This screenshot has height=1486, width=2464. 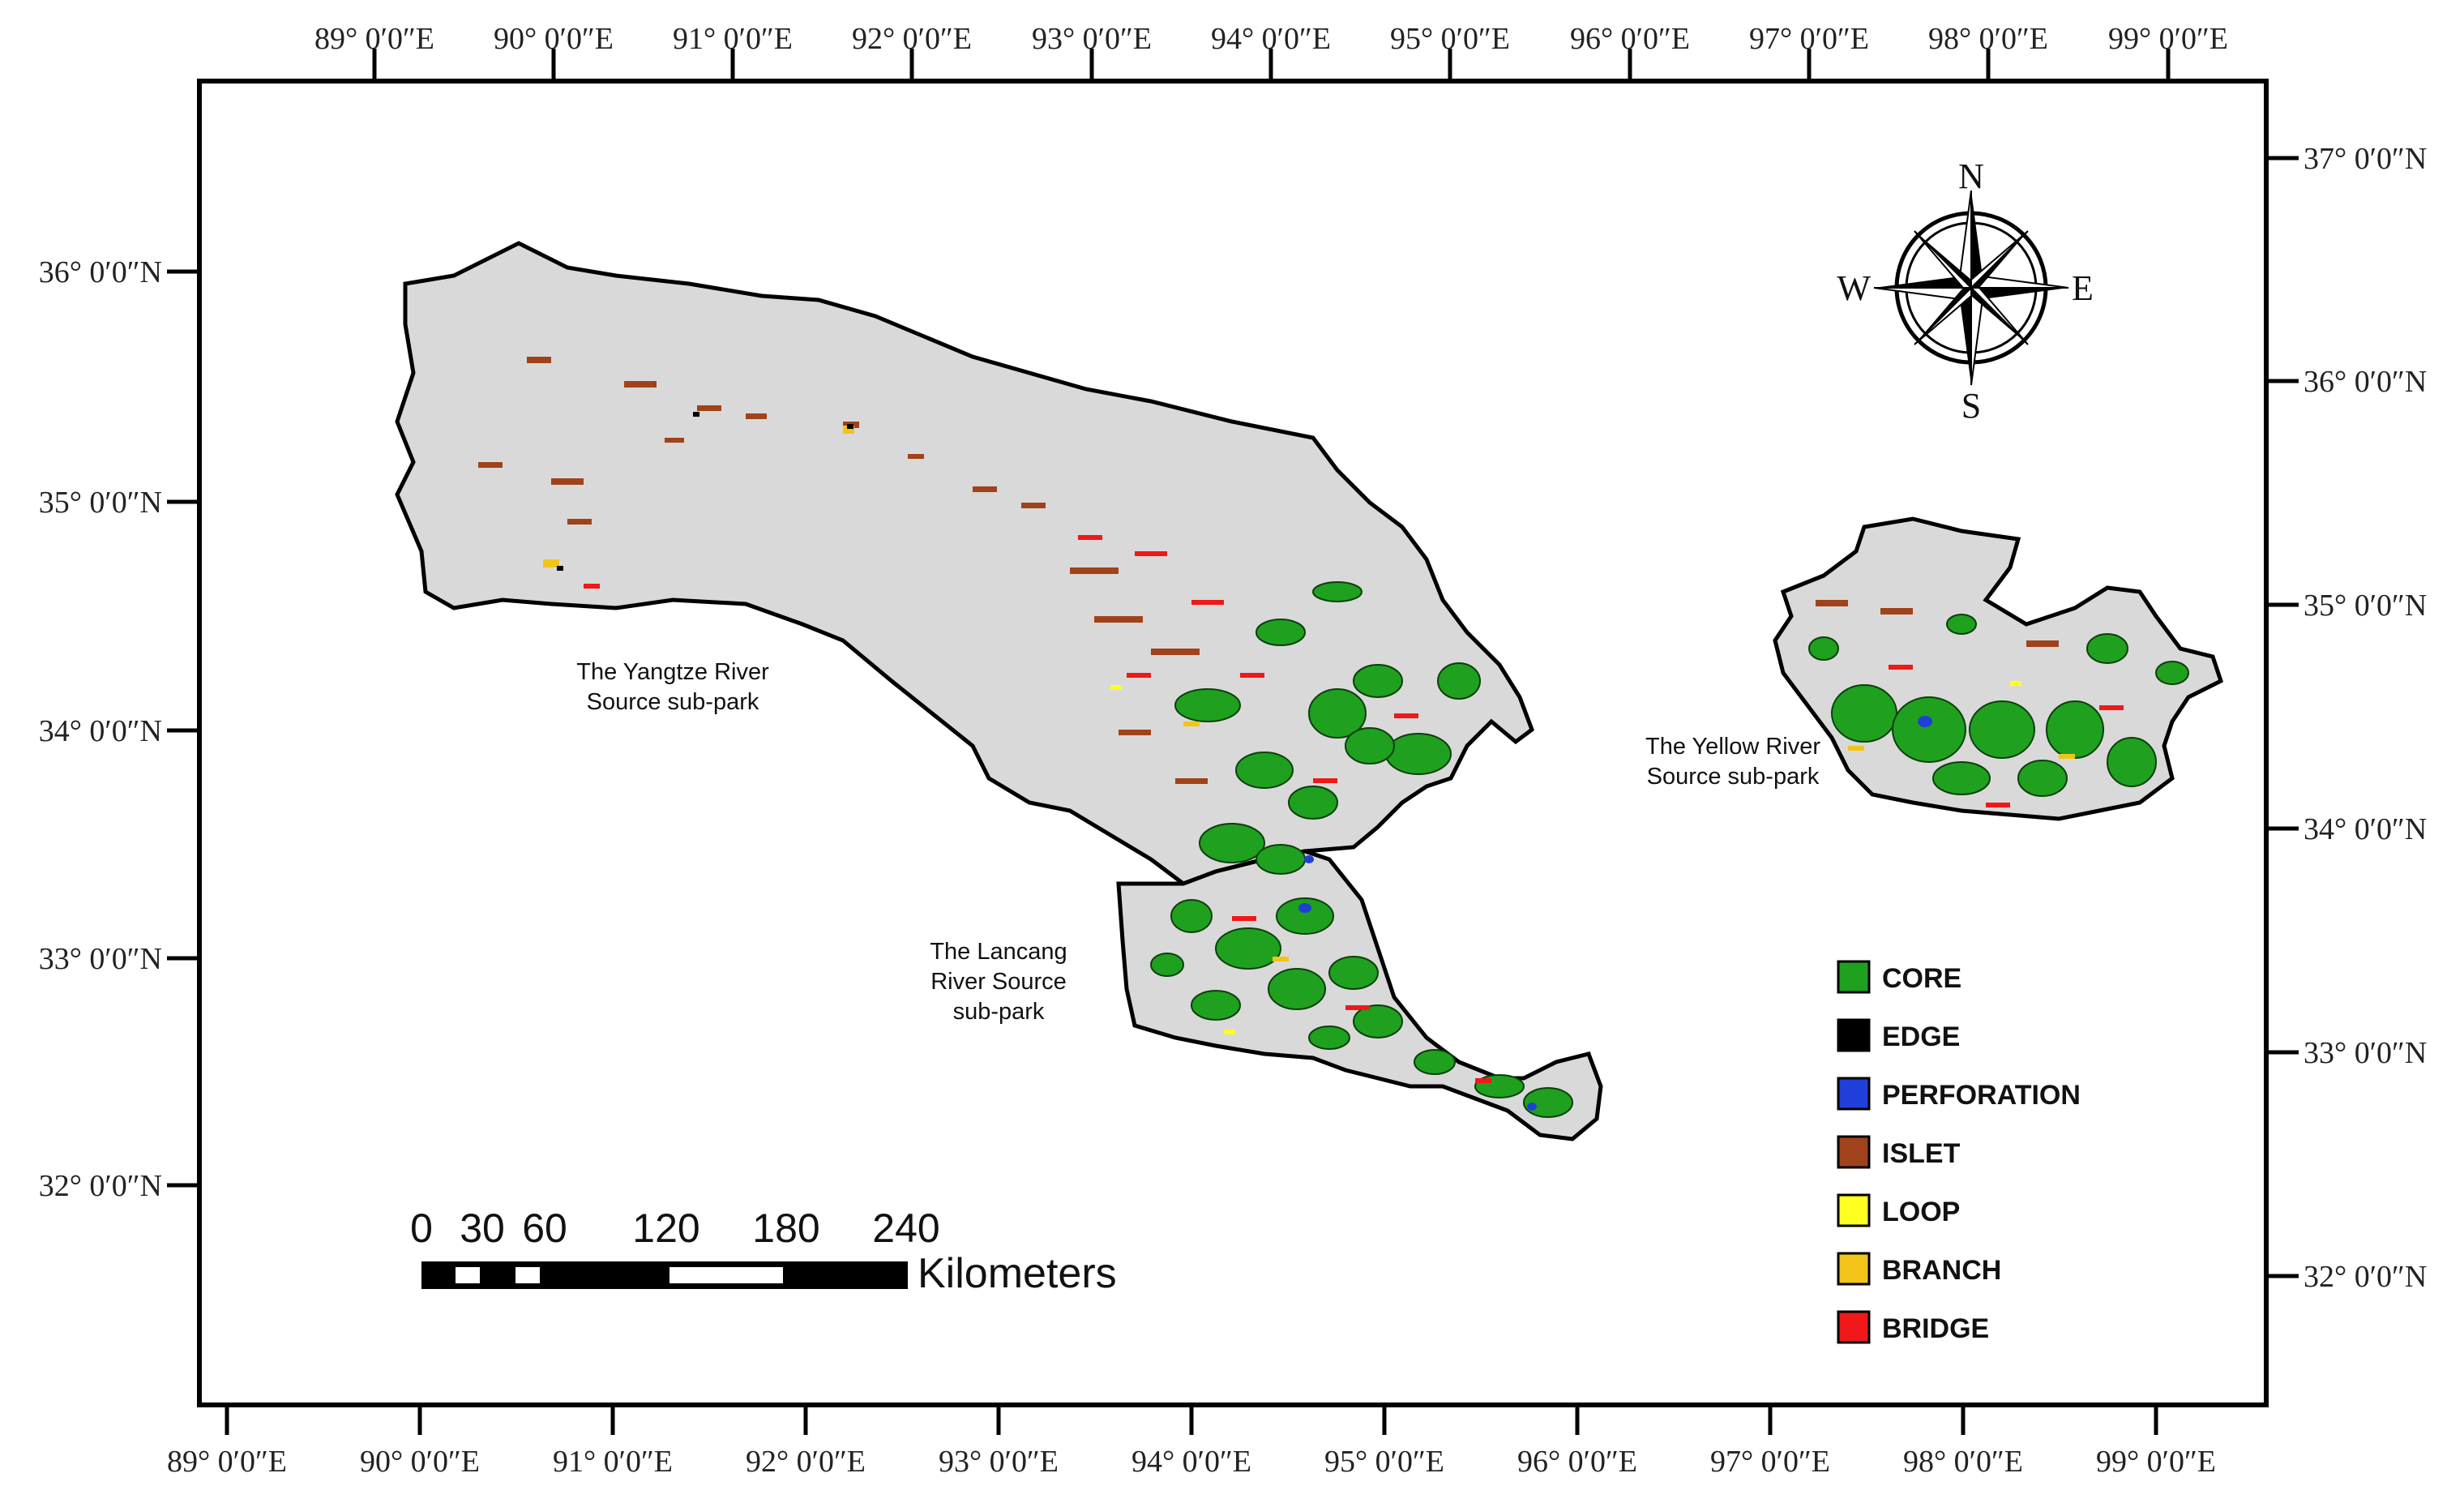 What do you see at coordinates (1854, 977) in the screenshot?
I see `legend-swatch-core` at bounding box center [1854, 977].